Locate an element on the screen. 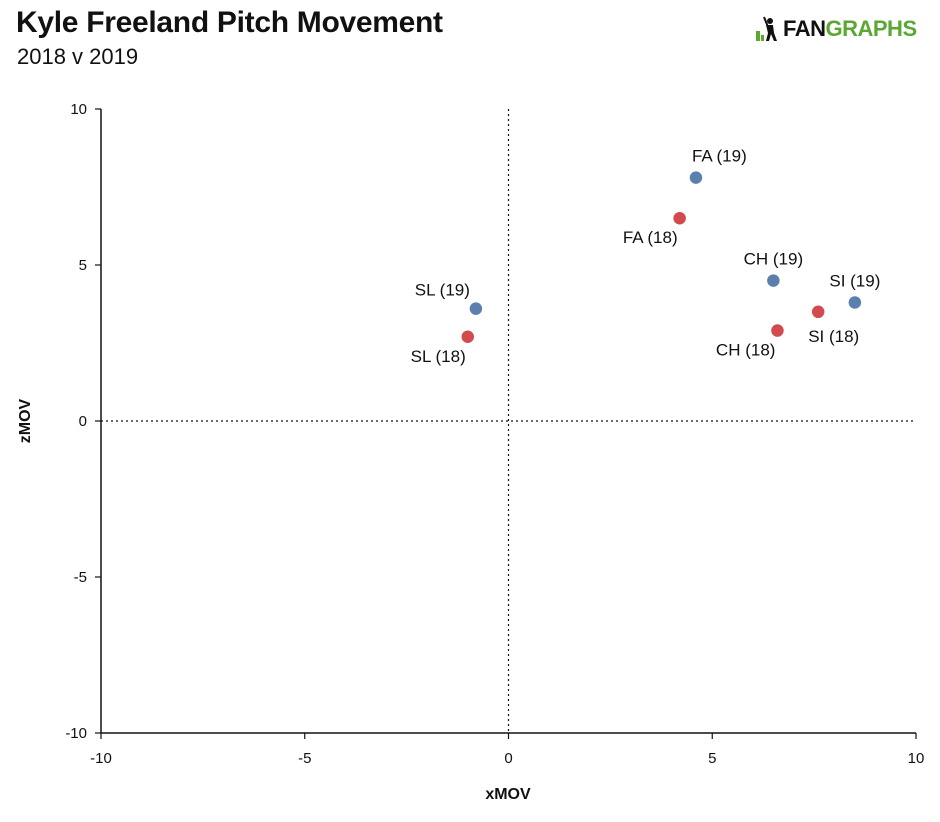 Image resolution: width=940 pixels, height=822 pixels. y-tick-label: -10 is located at coordinates (76, 733).